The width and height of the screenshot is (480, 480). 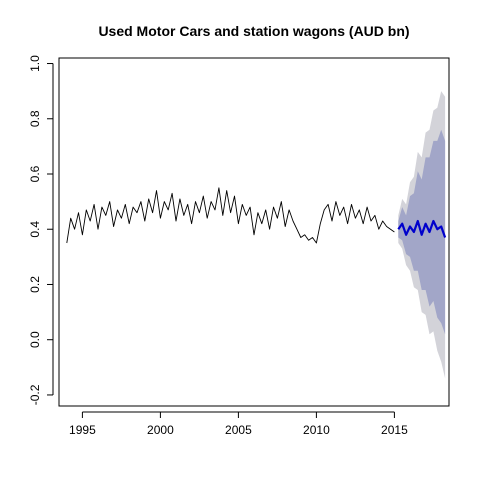 I want to click on y-tick-label: 0.4, so click(x=35, y=229).